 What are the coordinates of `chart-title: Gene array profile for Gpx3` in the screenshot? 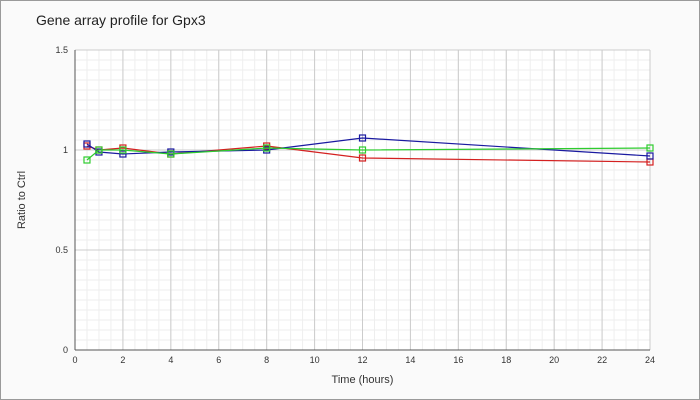 It's located at (121, 20).